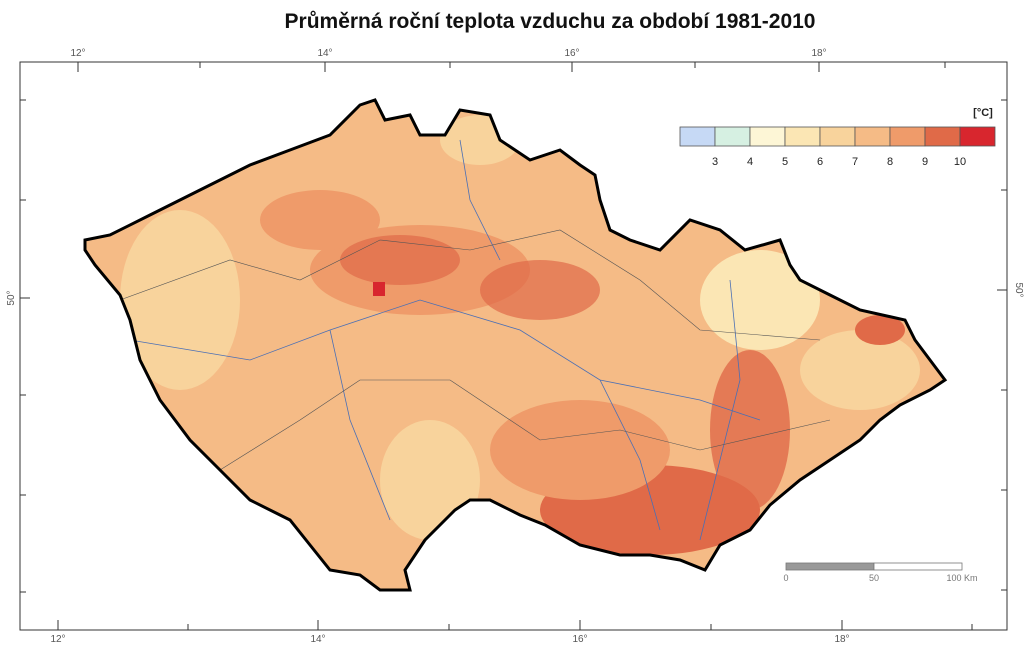 The image size is (1024, 652). What do you see at coordinates (983, 113) in the screenshot?
I see `legend-unit: [°C]` at bounding box center [983, 113].